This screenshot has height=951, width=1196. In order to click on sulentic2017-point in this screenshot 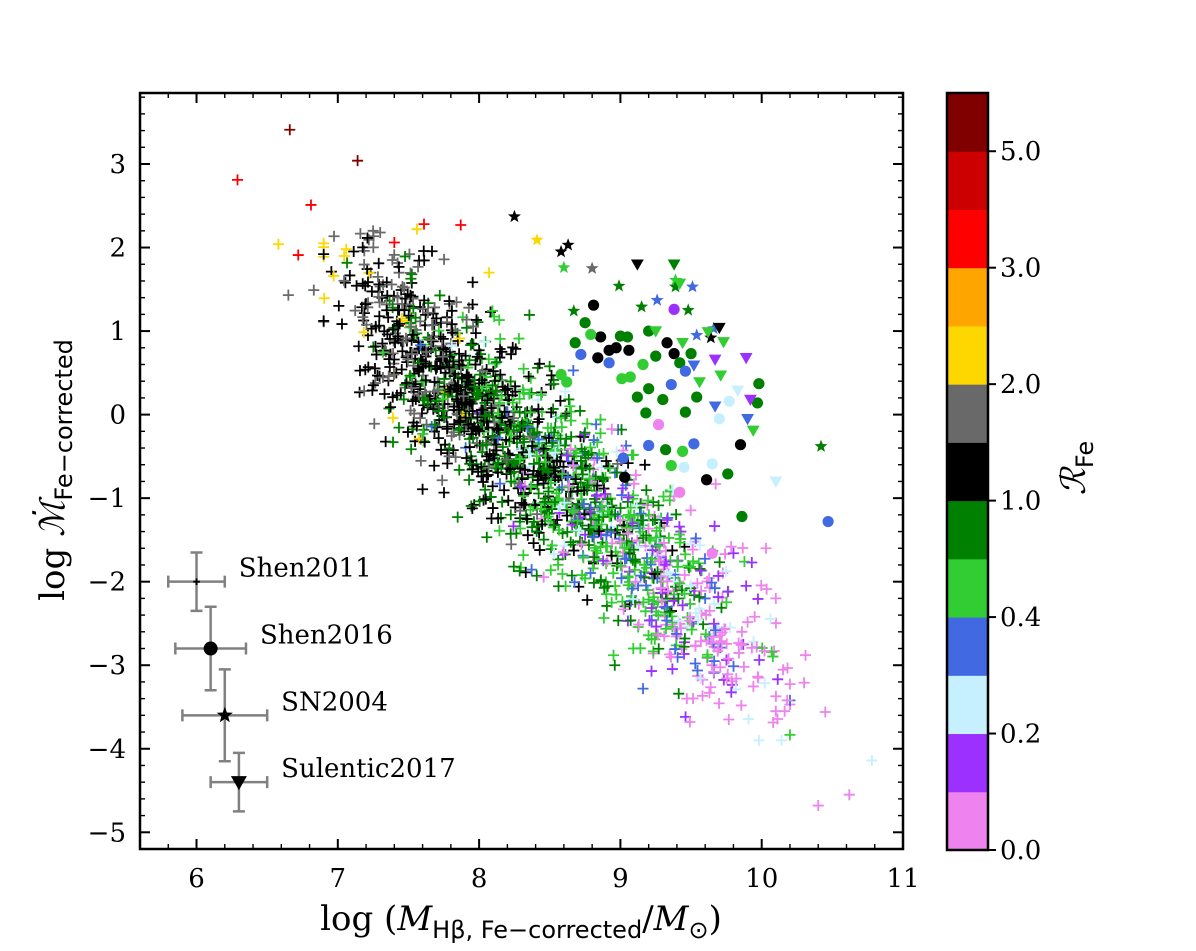, I will do `click(747, 419)`.